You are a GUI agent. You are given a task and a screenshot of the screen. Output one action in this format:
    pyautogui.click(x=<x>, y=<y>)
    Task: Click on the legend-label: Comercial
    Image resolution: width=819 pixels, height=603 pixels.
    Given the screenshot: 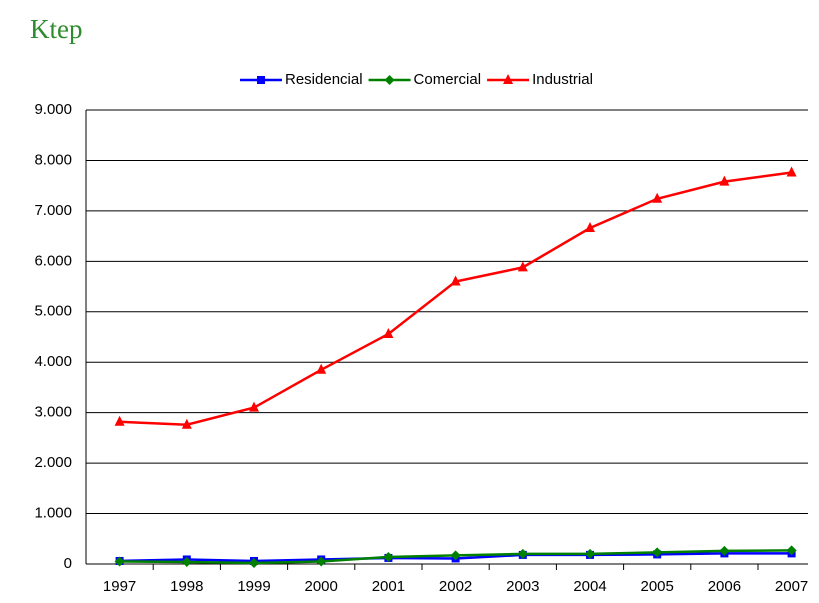 What is the action you would take?
    pyautogui.click(x=448, y=79)
    